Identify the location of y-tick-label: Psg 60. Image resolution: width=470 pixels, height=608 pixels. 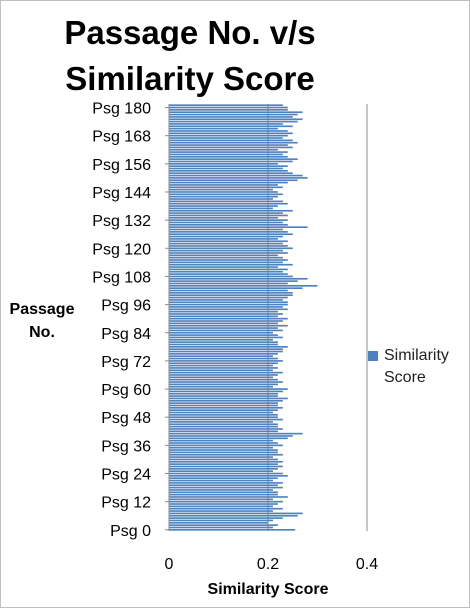
(126, 390).